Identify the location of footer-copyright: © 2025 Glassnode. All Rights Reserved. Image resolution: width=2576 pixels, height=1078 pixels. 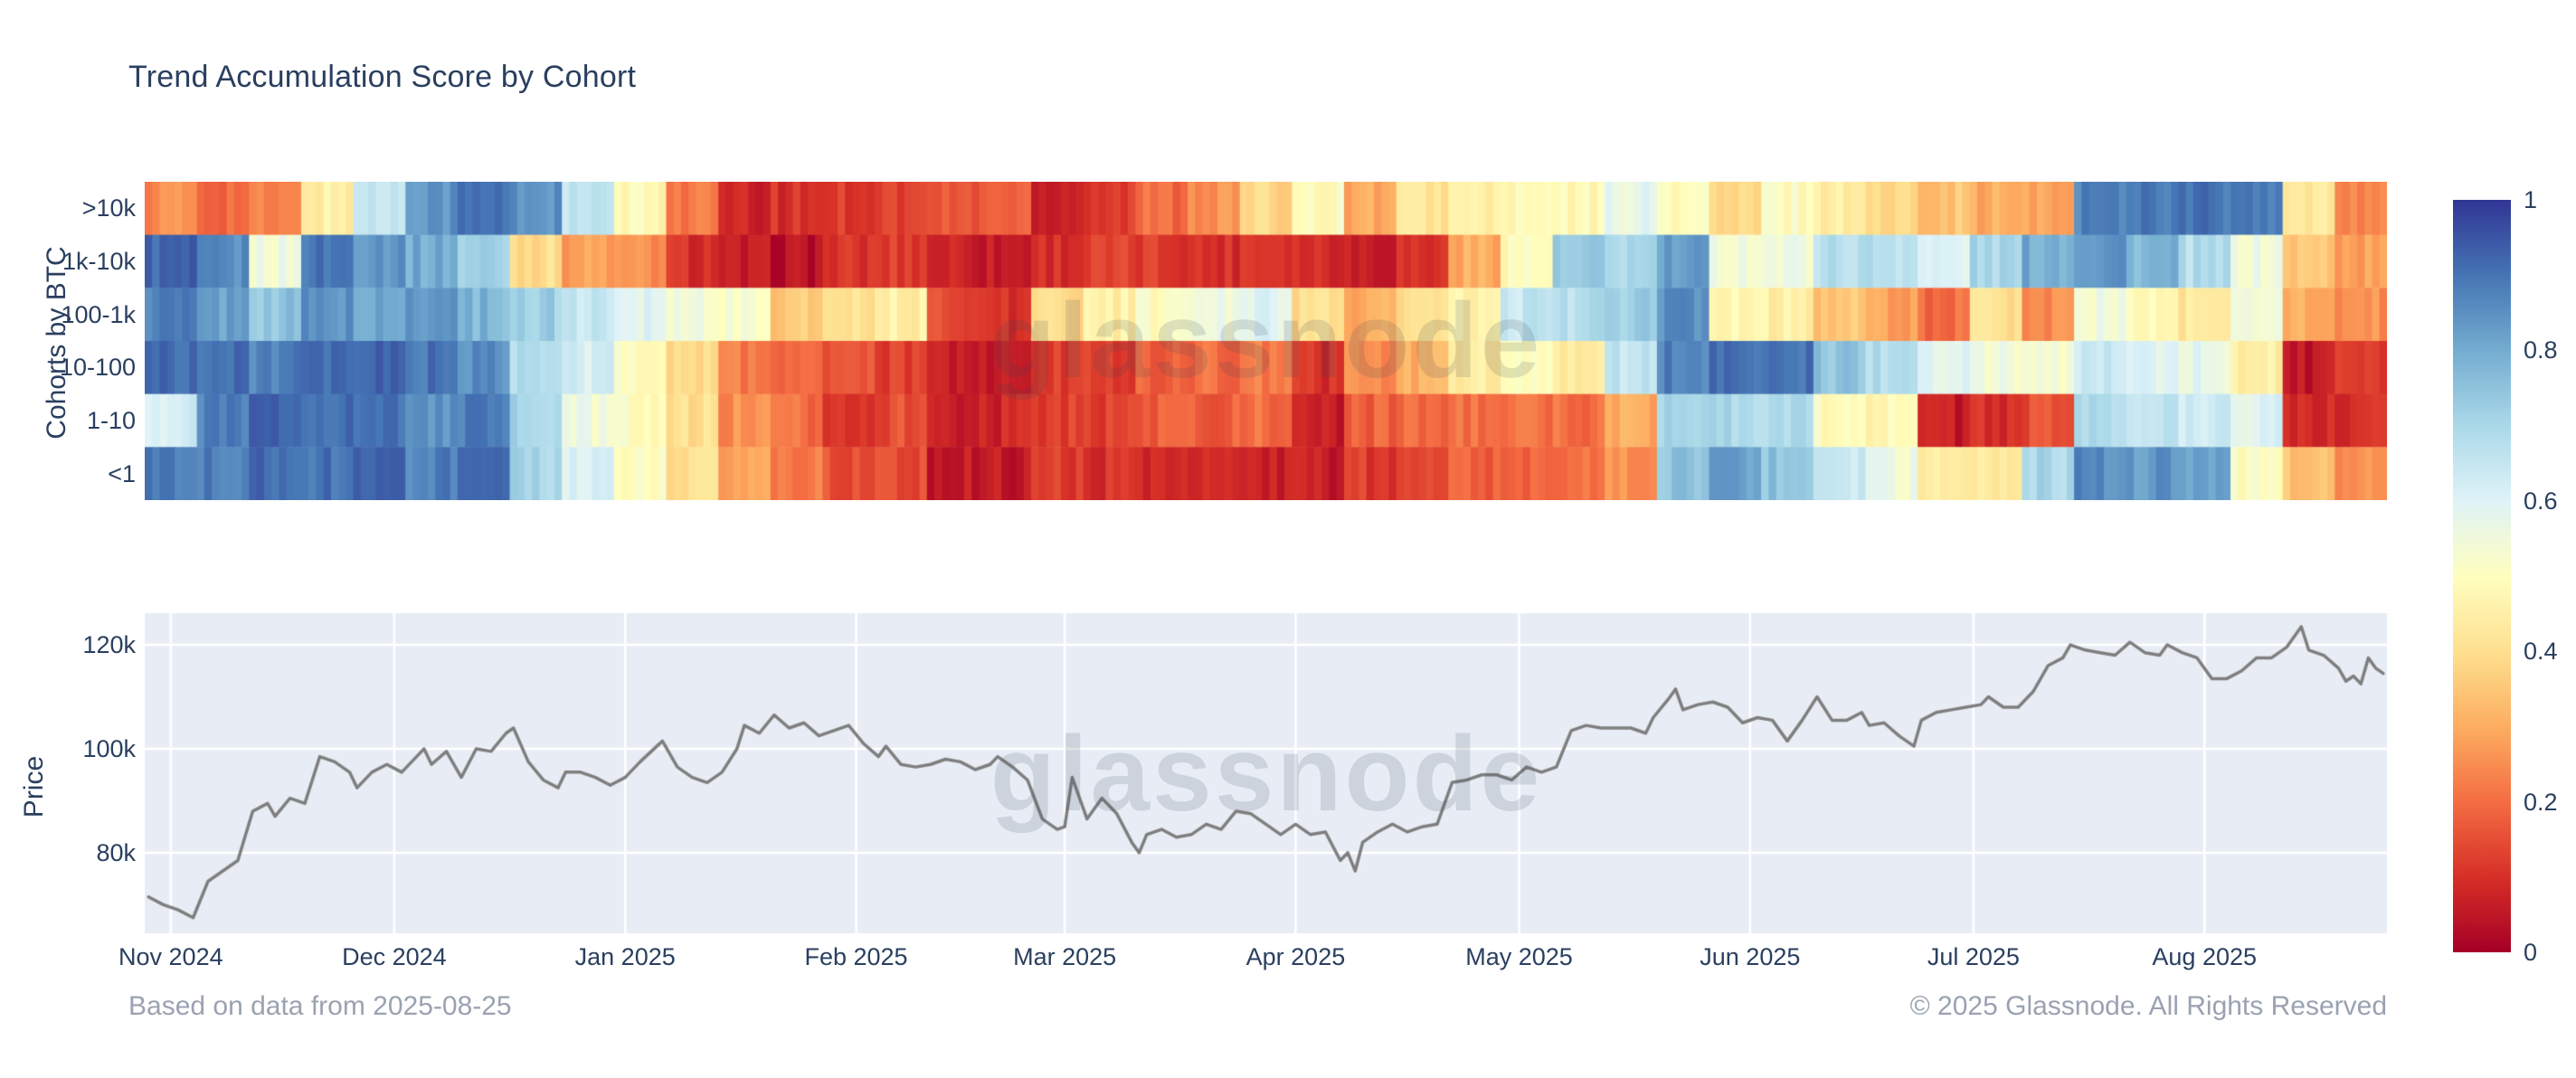
(2148, 1006).